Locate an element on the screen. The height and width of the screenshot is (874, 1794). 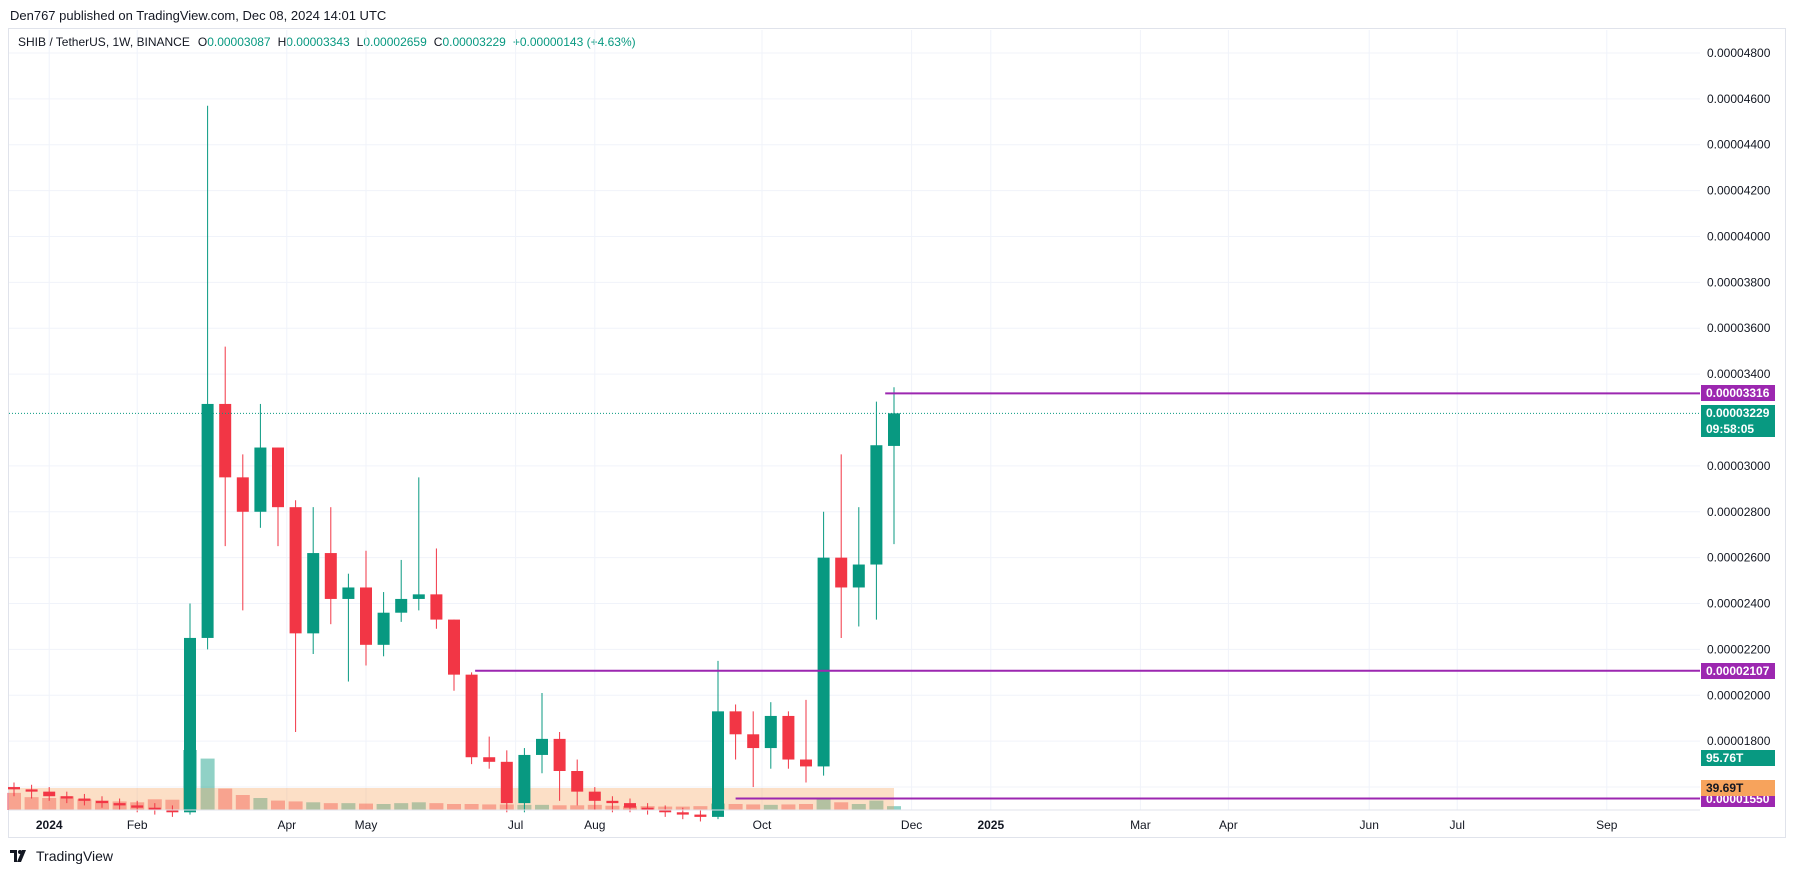
price-tick-label: 0.00004600 is located at coordinates (1739, 99).